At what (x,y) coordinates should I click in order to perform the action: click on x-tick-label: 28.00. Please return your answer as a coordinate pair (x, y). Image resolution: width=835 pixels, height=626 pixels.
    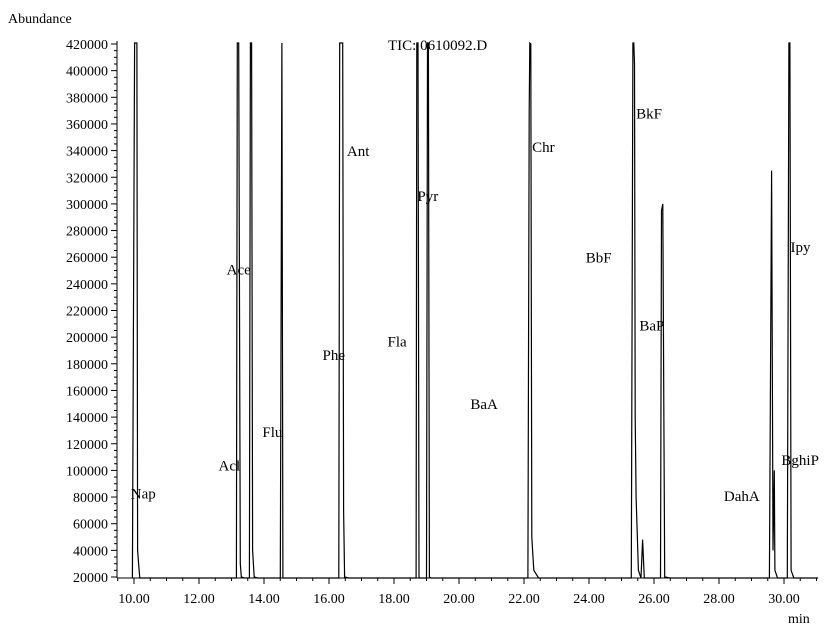
    Looking at the image, I should click on (719, 599).